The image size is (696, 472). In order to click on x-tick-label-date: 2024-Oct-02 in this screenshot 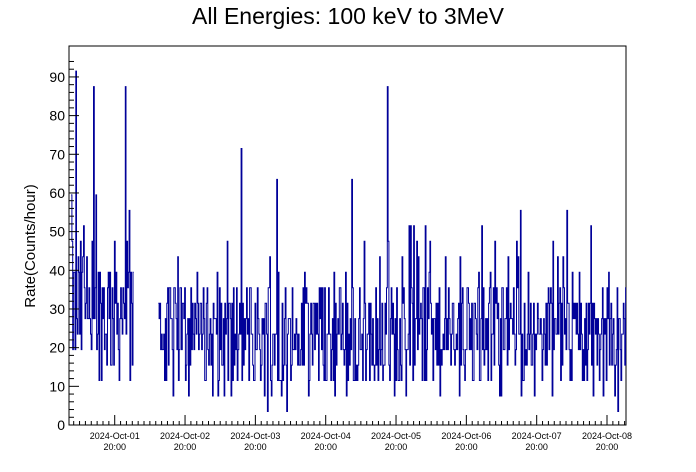, I will do `click(185, 436)`.